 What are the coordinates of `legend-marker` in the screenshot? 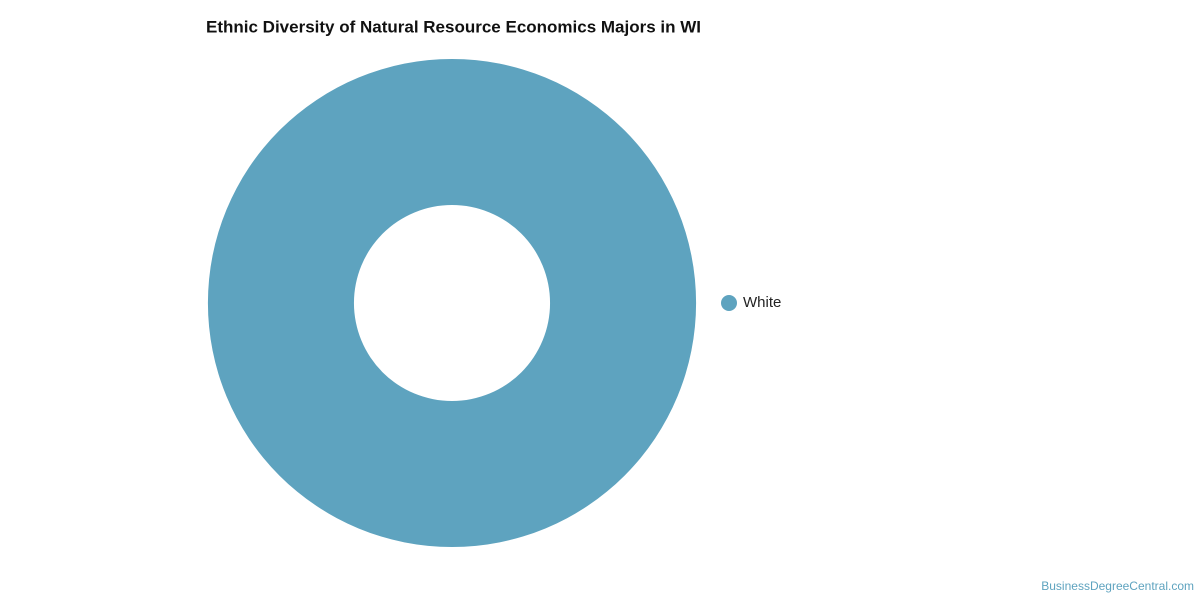 It's located at (729, 303).